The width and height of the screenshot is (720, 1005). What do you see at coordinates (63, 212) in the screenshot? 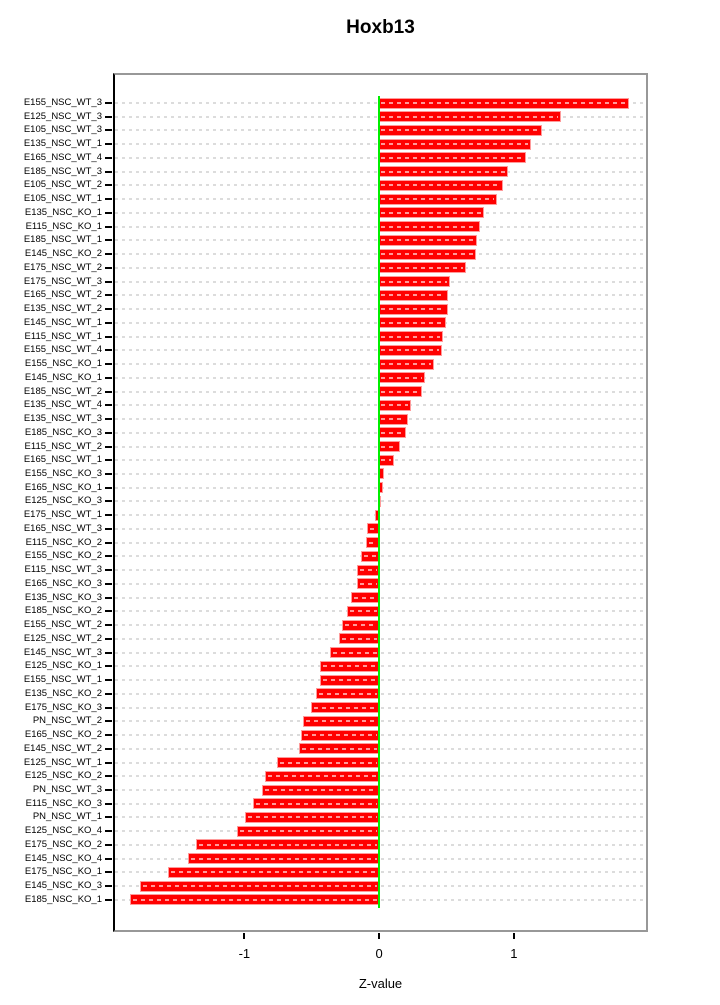
I see `y-tick-label: E135_NSC_KO_1` at bounding box center [63, 212].